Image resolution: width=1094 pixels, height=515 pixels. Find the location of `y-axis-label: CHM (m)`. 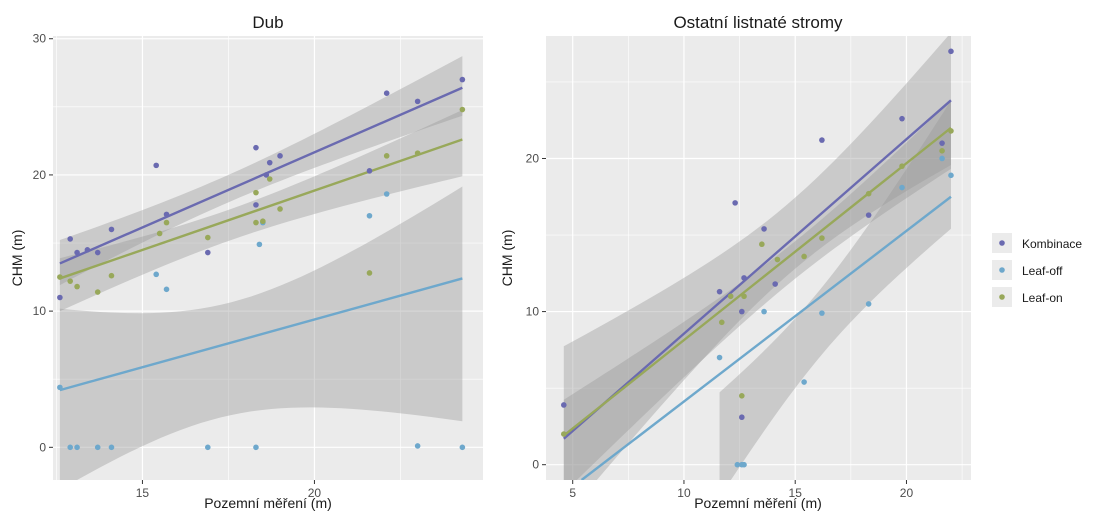

y-axis-label: CHM (m) is located at coordinates (17, 258).